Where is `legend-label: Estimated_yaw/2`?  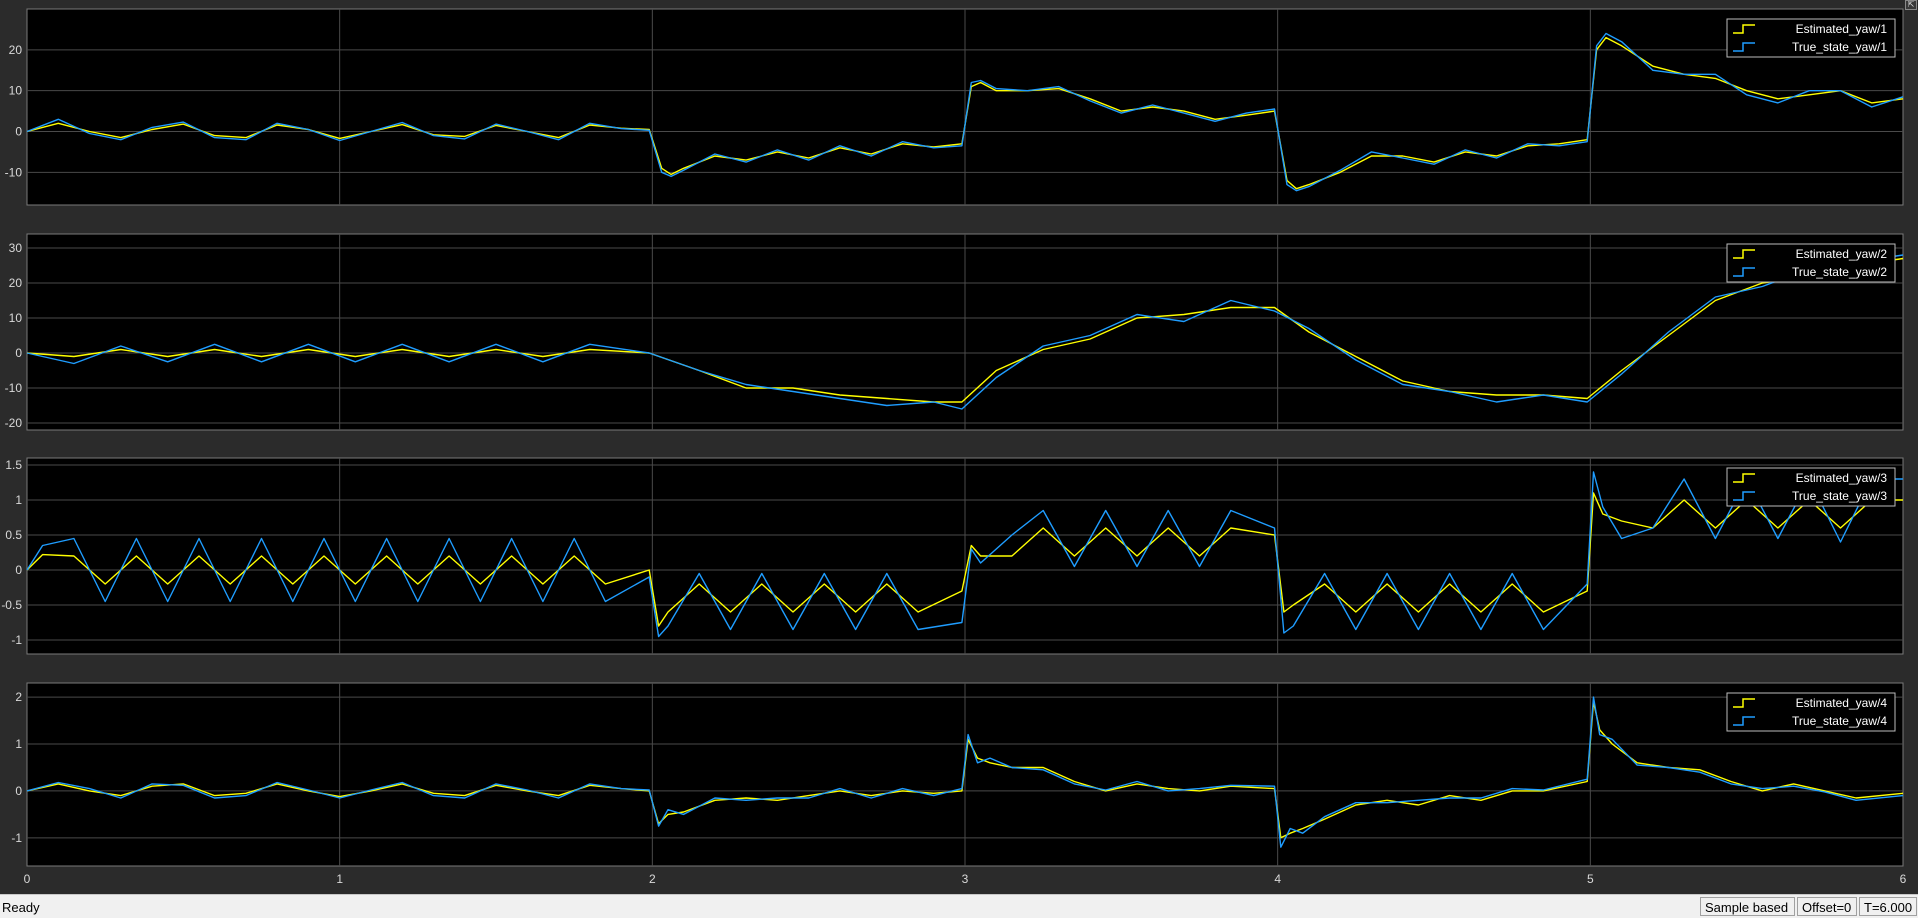 legend-label: Estimated_yaw/2 is located at coordinates (1842, 254).